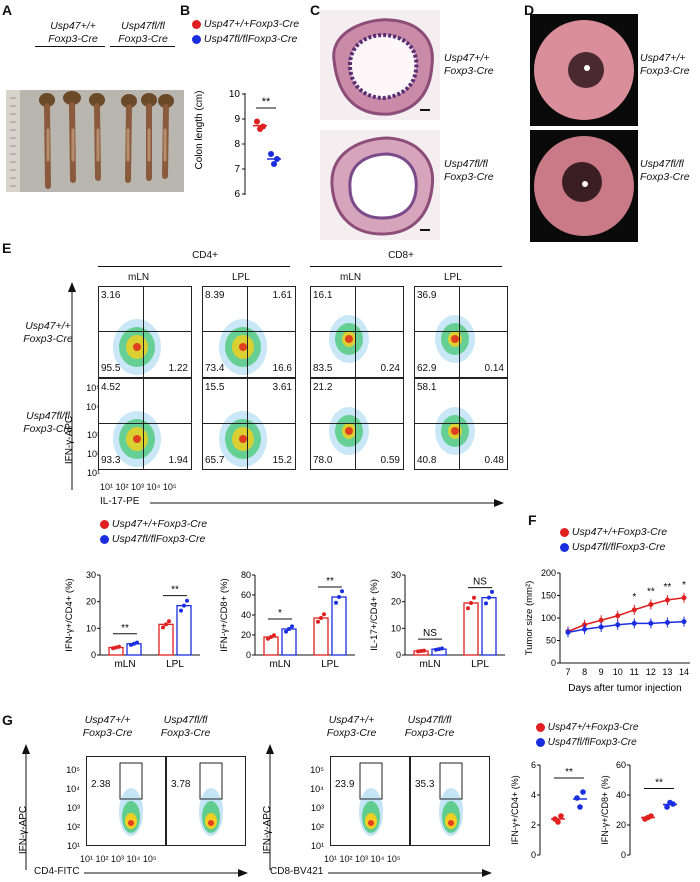 The image size is (700, 882). Describe the element at coordinates (73, 32) in the screenshot. I see `genotype-wt-a: Usp47+/+ Foxp3-Cre` at that location.